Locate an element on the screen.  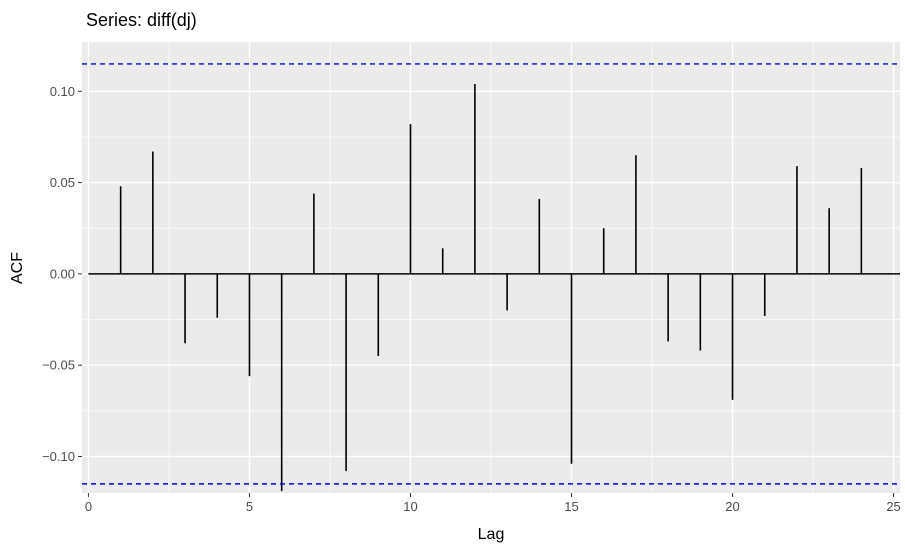
y-axis-ticks: −0.10 −0.05 0.00 0.05 0.10 is located at coordinates (62, 274).